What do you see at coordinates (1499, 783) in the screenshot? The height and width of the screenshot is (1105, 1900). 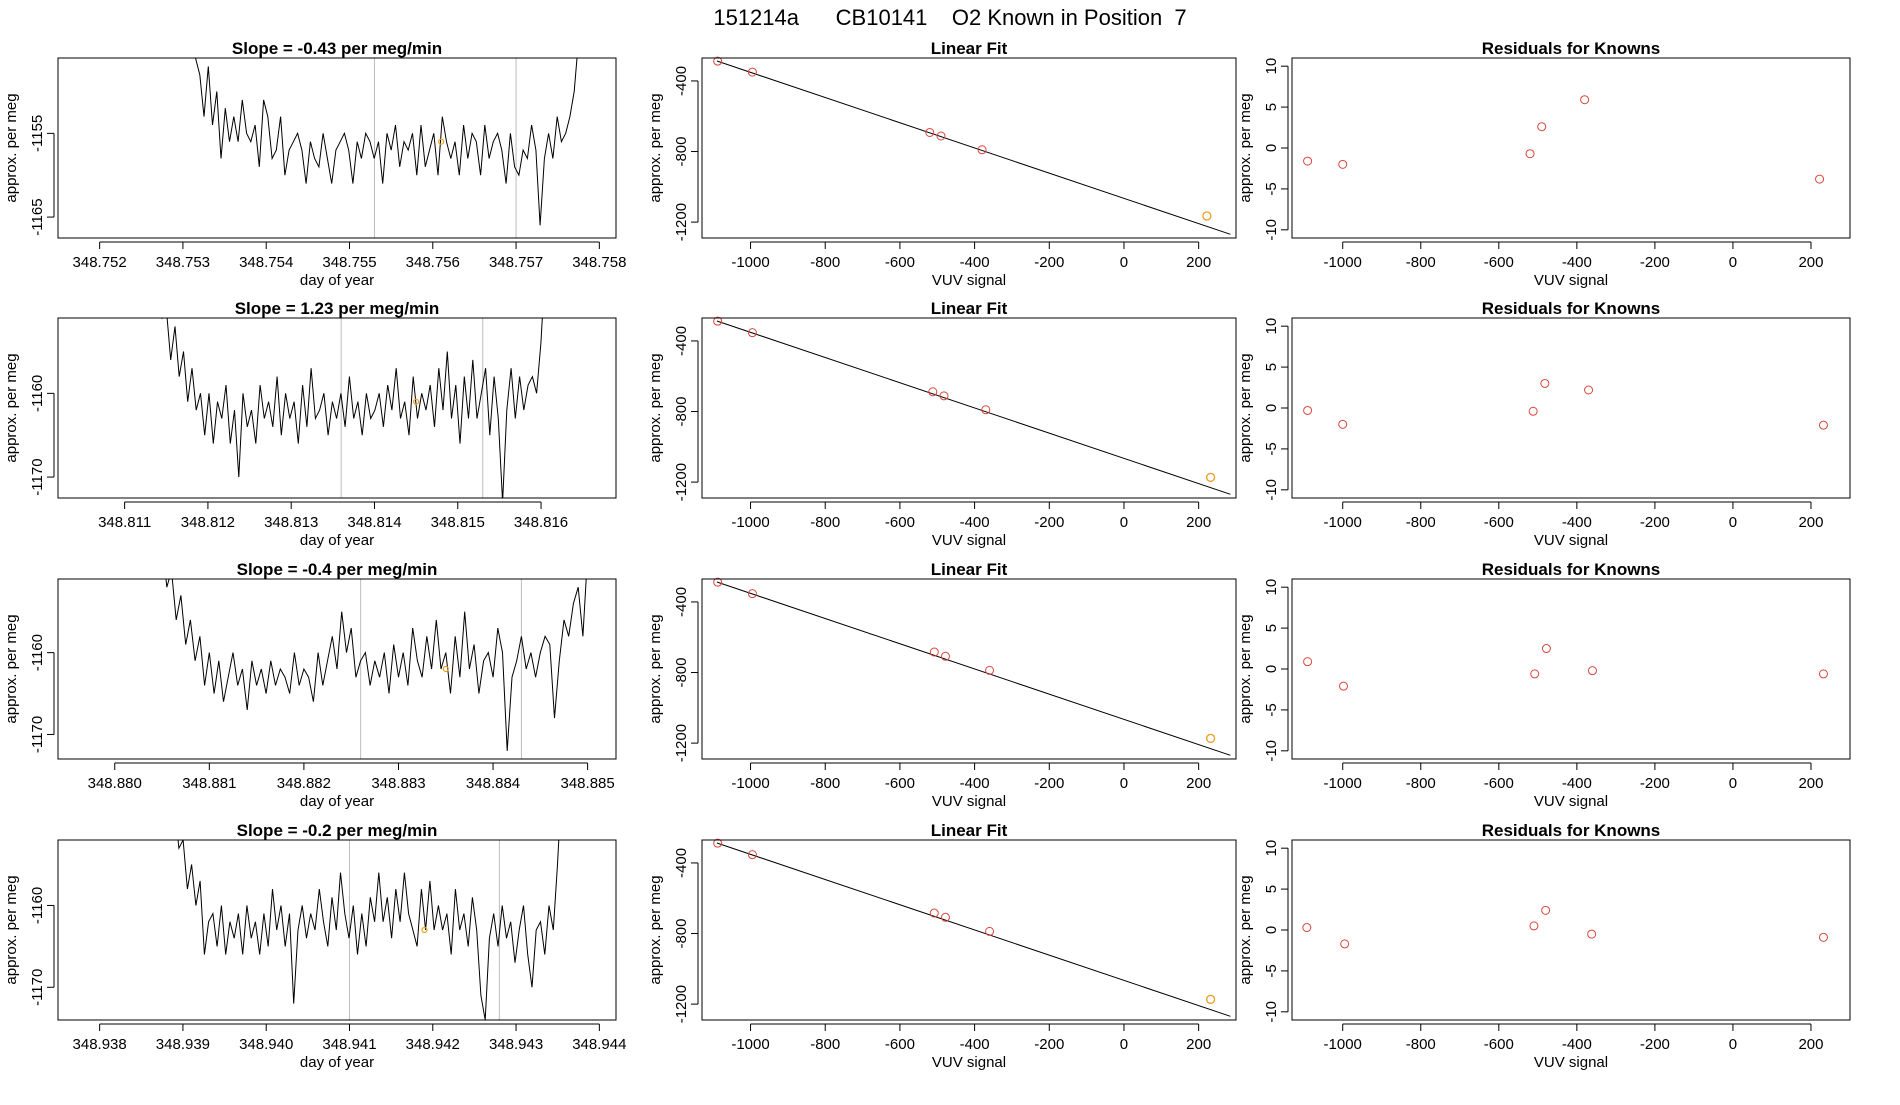 I see `panel-2-2-x-tick-label: -600` at bounding box center [1499, 783].